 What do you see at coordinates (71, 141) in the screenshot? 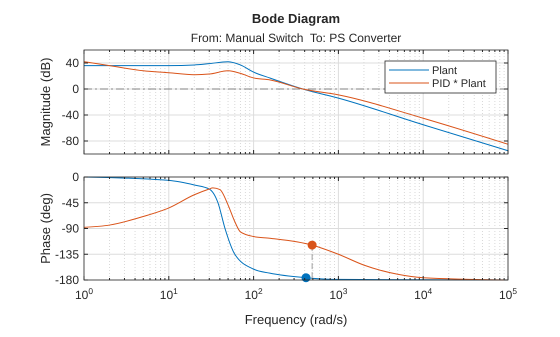
I see `y-tick-label: -80` at bounding box center [71, 141].